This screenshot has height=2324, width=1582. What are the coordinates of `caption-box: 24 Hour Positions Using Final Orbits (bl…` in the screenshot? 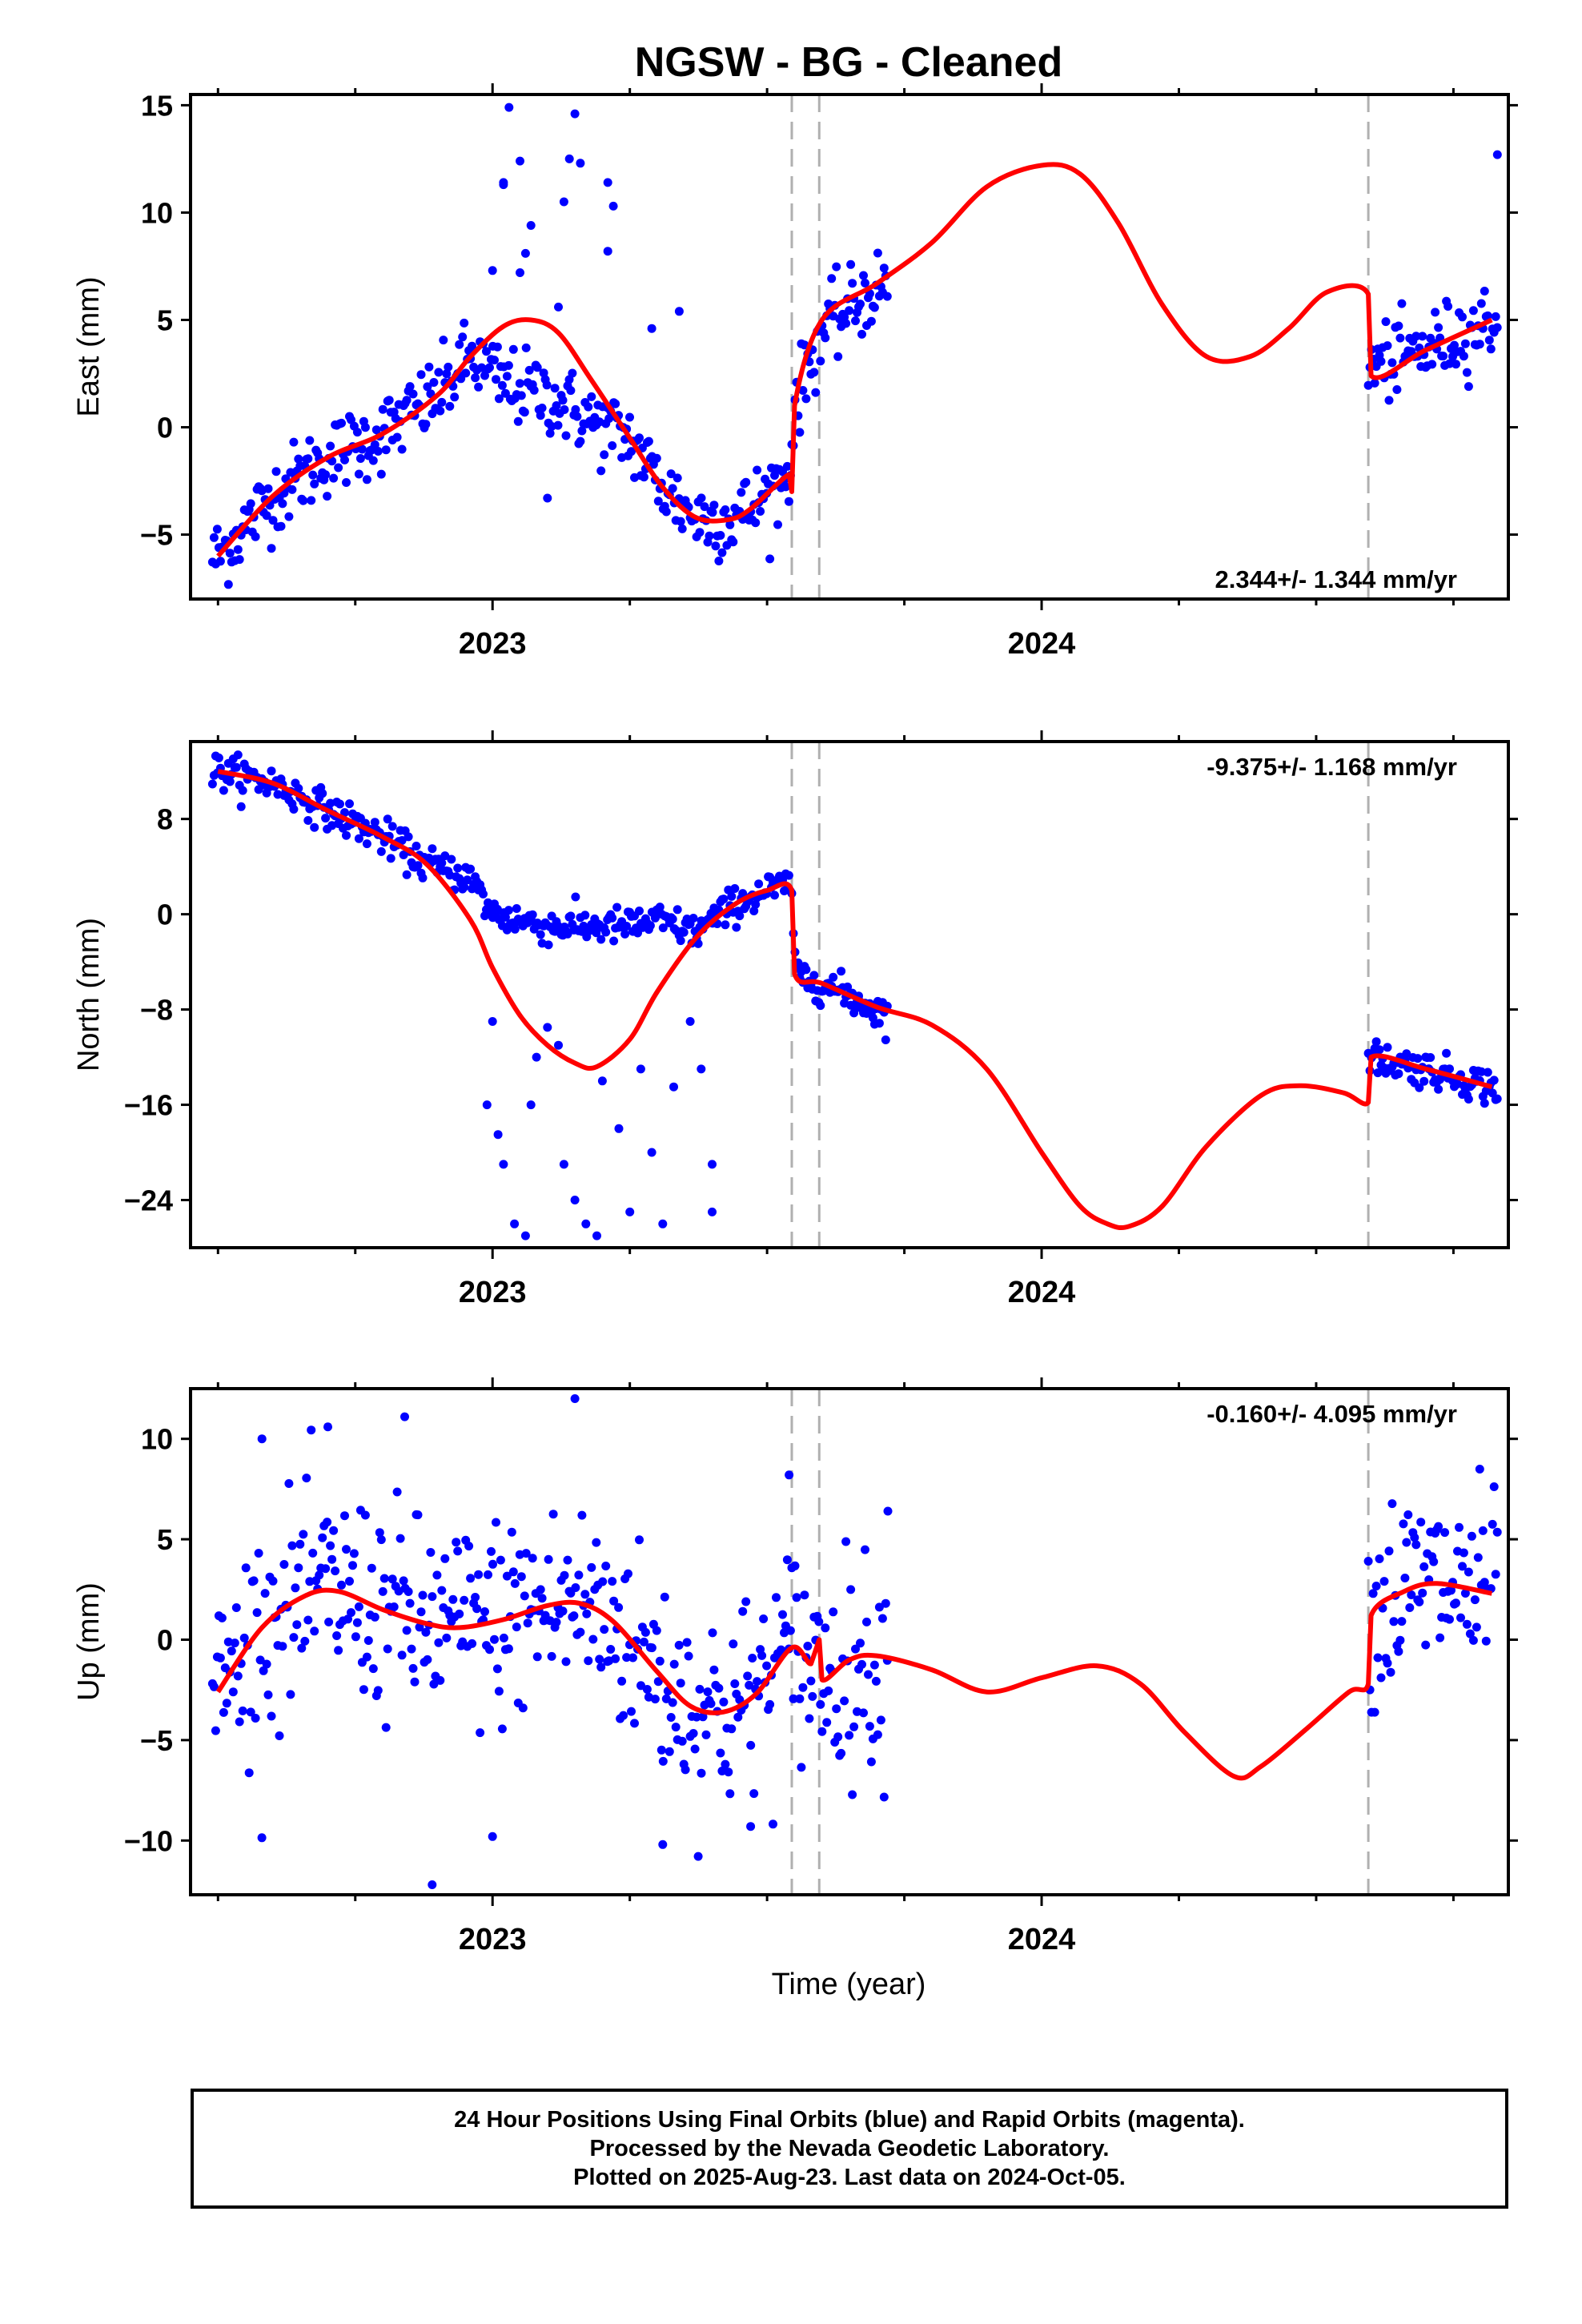 It's located at (849, 2149).